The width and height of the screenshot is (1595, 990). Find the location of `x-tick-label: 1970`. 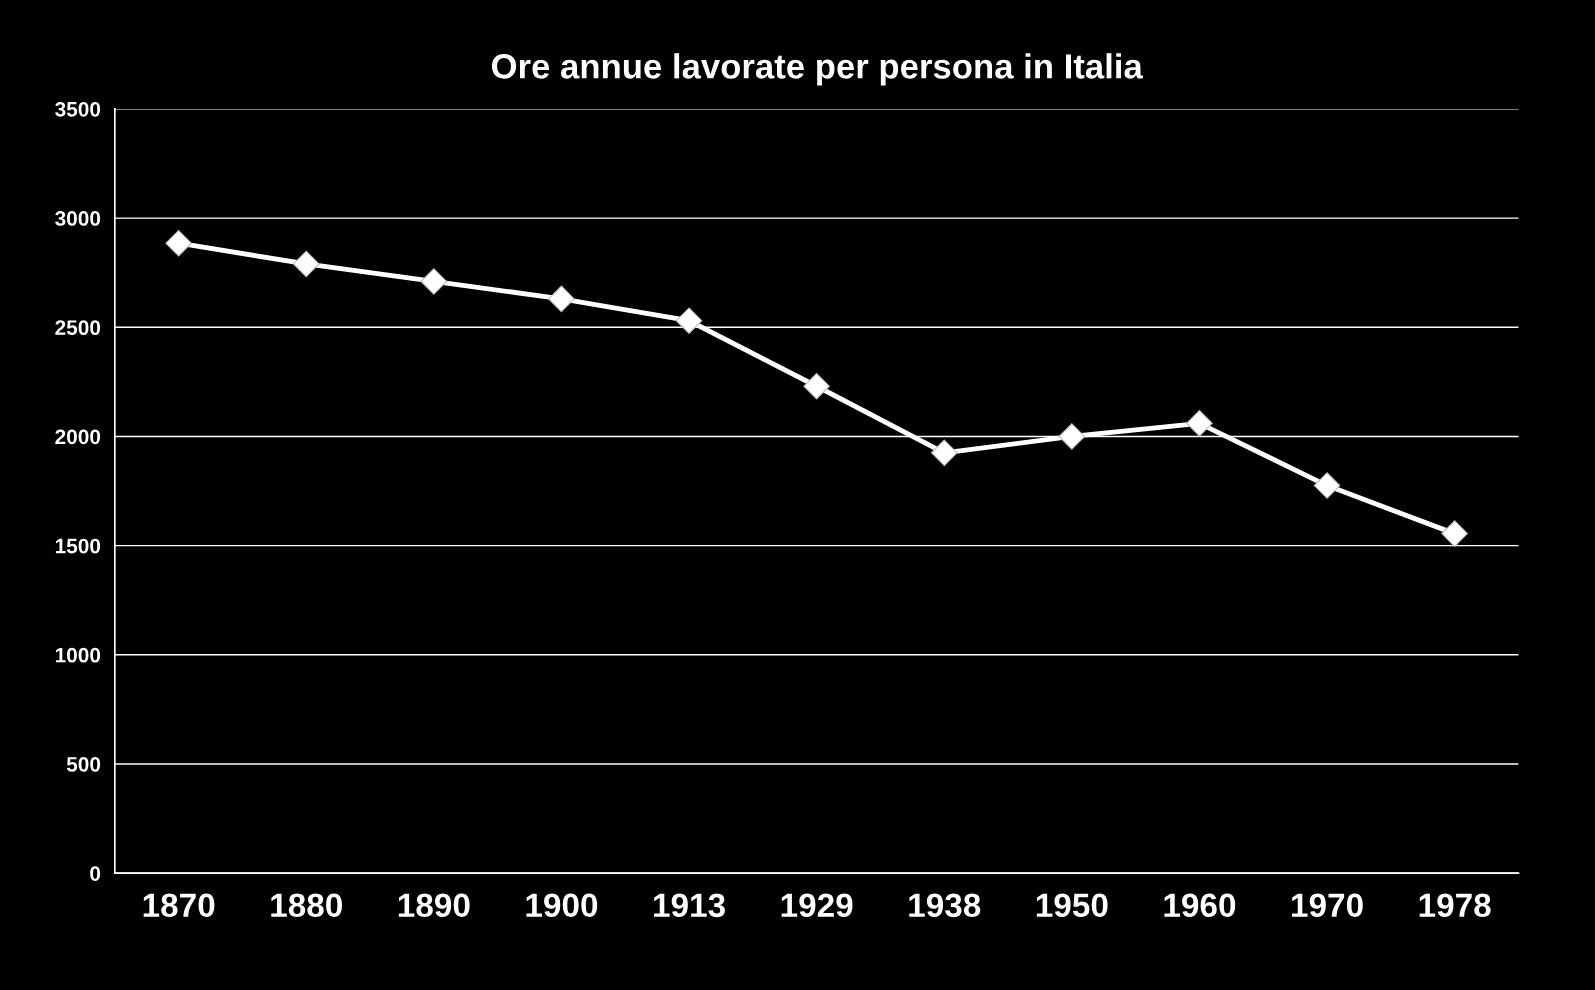

x-tick-label: 1970 is located at coordinates (1327, 905).